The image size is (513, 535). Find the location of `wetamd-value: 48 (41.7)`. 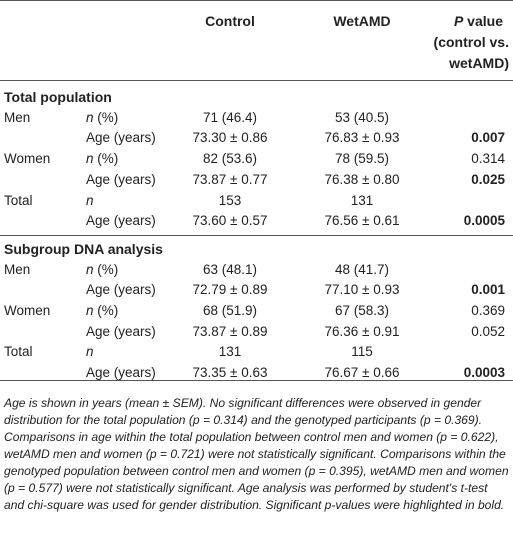

wetamd-value: 48 (41.7) is located at coordinates (362, 269).